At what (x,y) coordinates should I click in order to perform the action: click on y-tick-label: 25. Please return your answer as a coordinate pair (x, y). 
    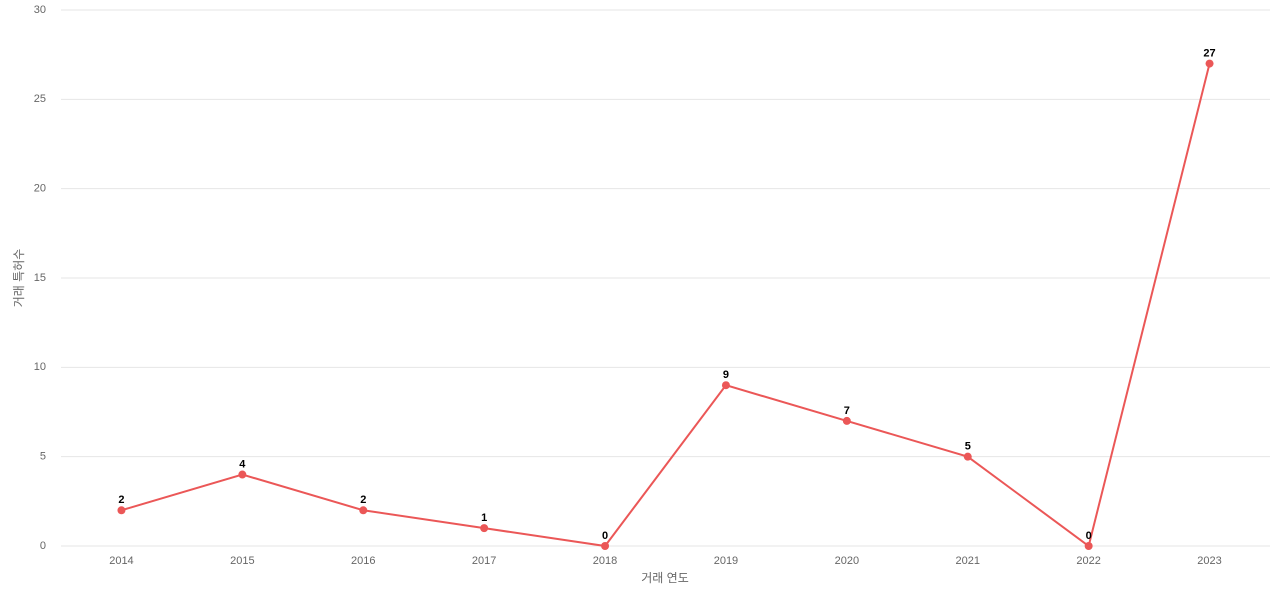
    Looking at the image, I should click on (40, 99).